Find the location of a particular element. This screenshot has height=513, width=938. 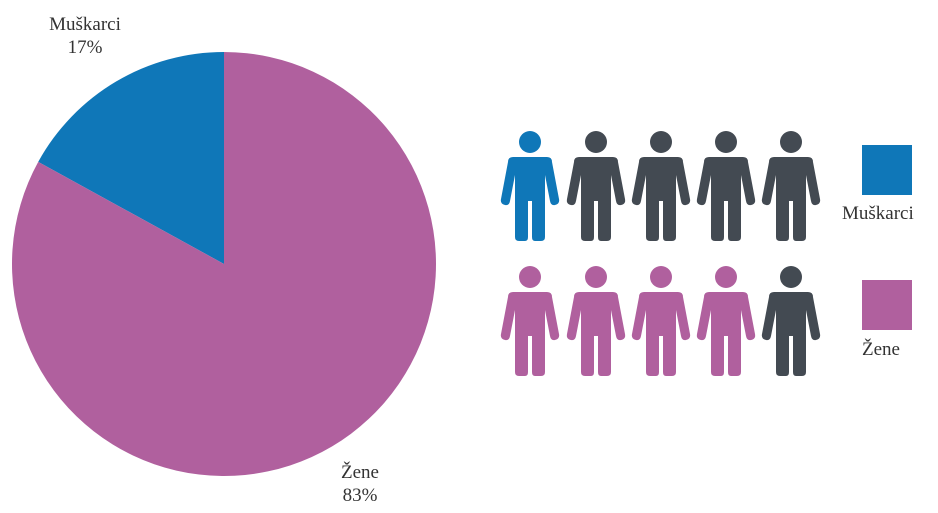

legend-swatch-zene is located at coordinates (887, 305).